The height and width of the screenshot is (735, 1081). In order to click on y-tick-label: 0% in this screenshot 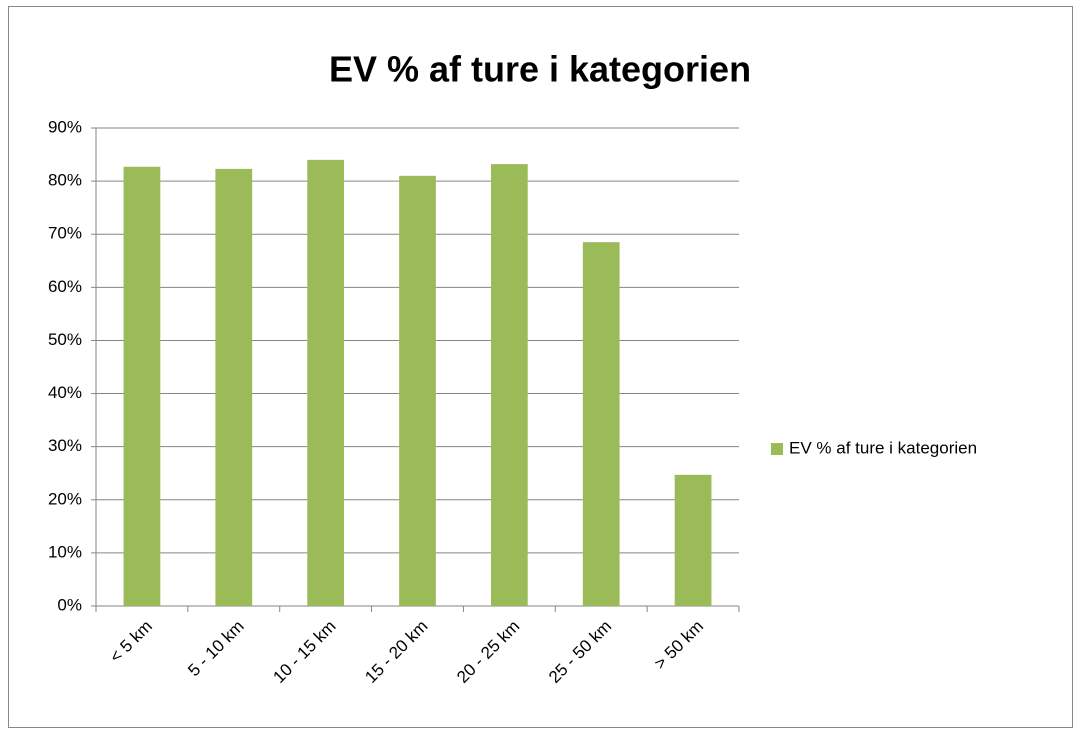, I will do `click(69, 604)`.